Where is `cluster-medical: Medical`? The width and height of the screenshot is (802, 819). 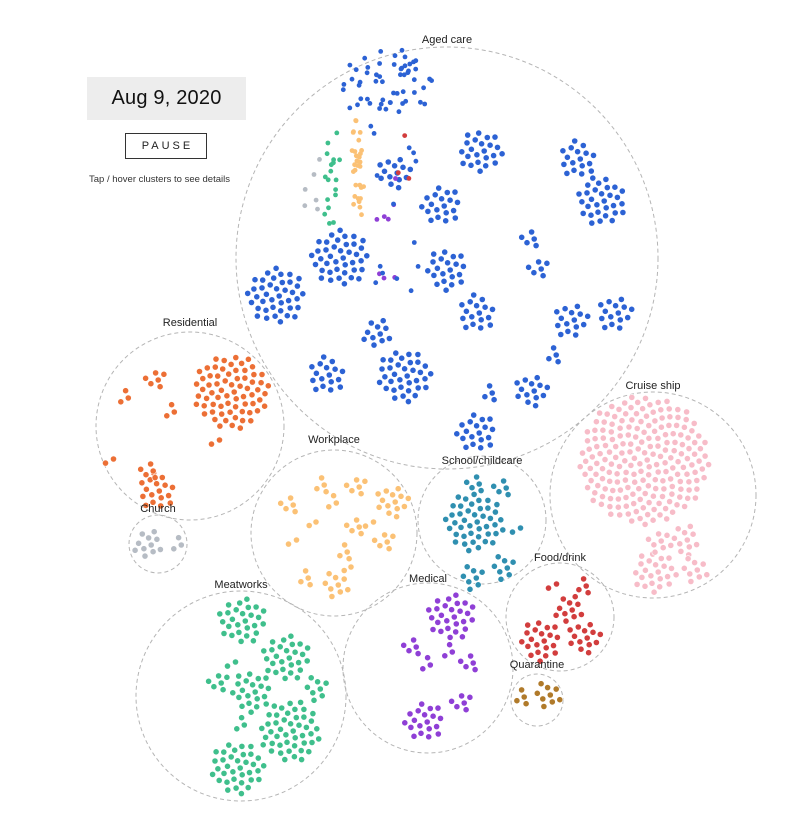 cluster-medical: Medical is located at coordinates (428, 663).